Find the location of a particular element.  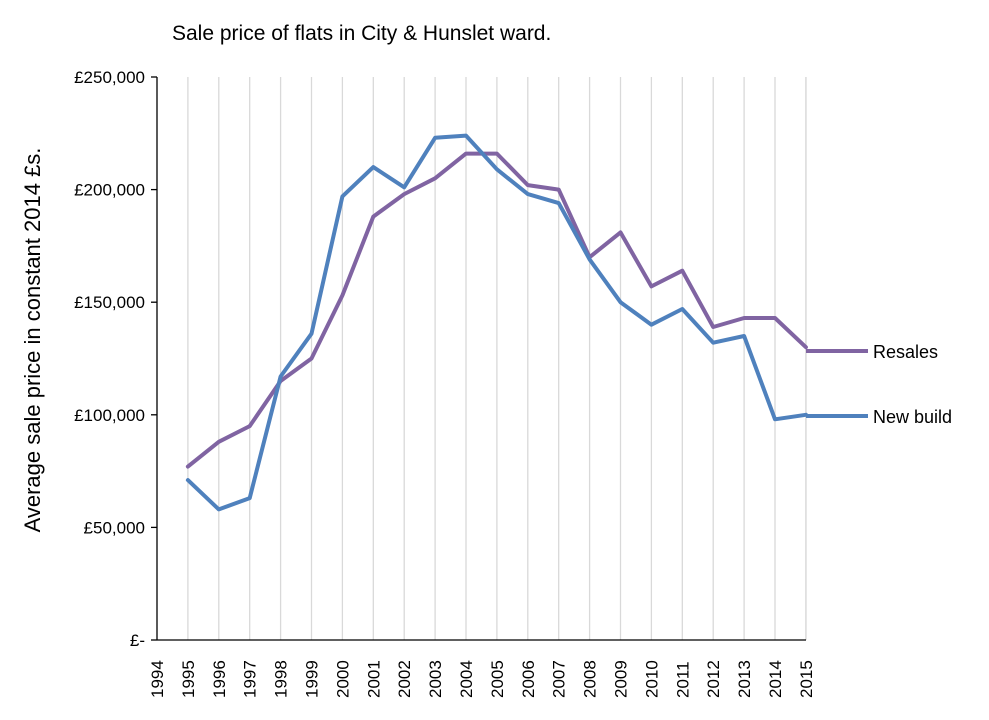

y-tick-label: £50,000 is located at coordinates (114, 527).